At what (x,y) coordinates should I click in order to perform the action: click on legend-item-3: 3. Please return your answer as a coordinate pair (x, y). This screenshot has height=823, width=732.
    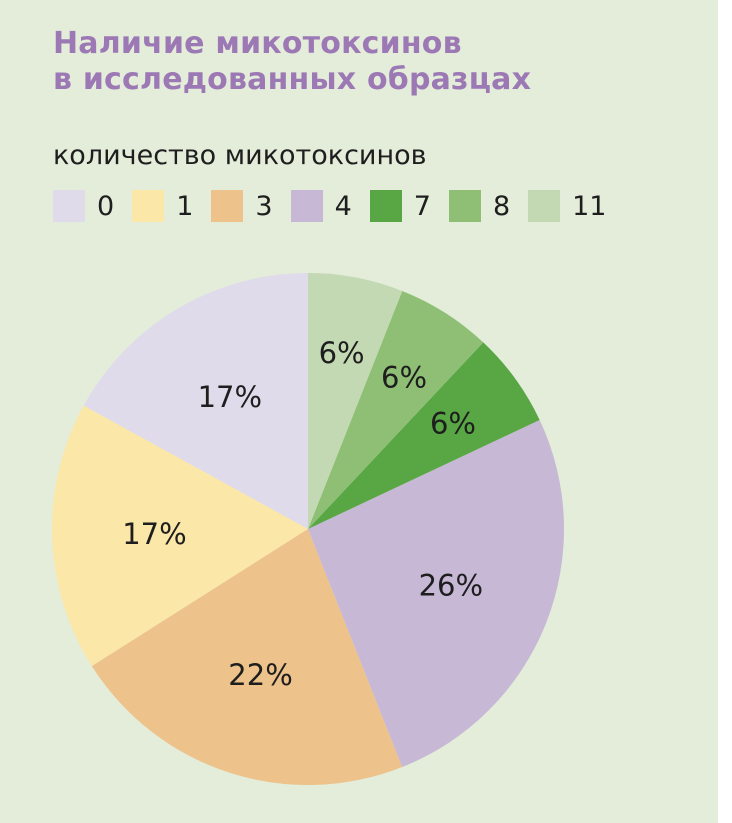
    Looking at the image, I should click on (242, 206).